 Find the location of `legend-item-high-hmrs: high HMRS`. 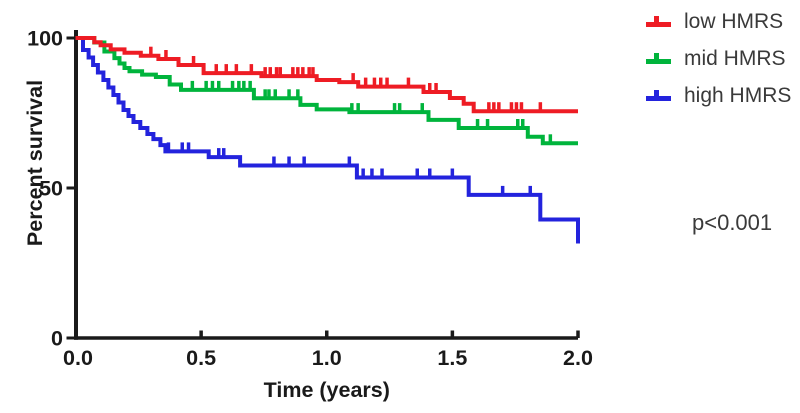

legend-item-high-hmrs: high HMRS is located at coordinates (718, 95).